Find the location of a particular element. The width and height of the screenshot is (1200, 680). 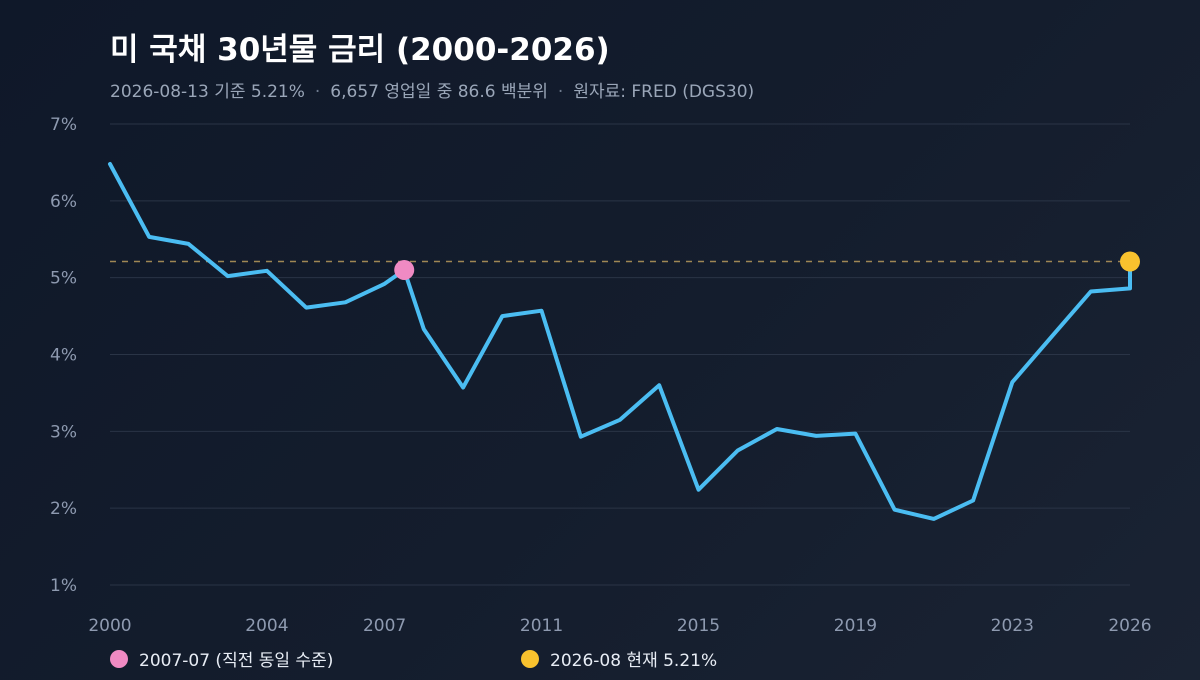

legend-item-current: 2026-08 현재 5.21% is located at coordinates (619, 658).